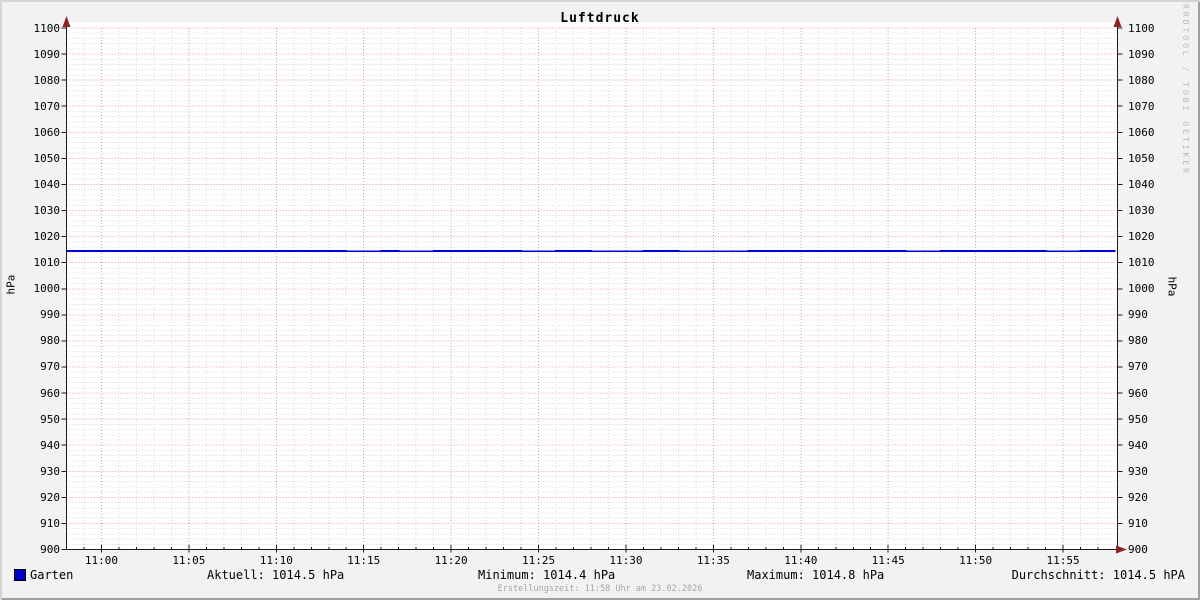 The height and width of the screenshot is (600, 1200). What do you see at coordinates (976, 560) in the screenshot?
I see `x-axis-label: 11:50` at bounding box center [976, 560].